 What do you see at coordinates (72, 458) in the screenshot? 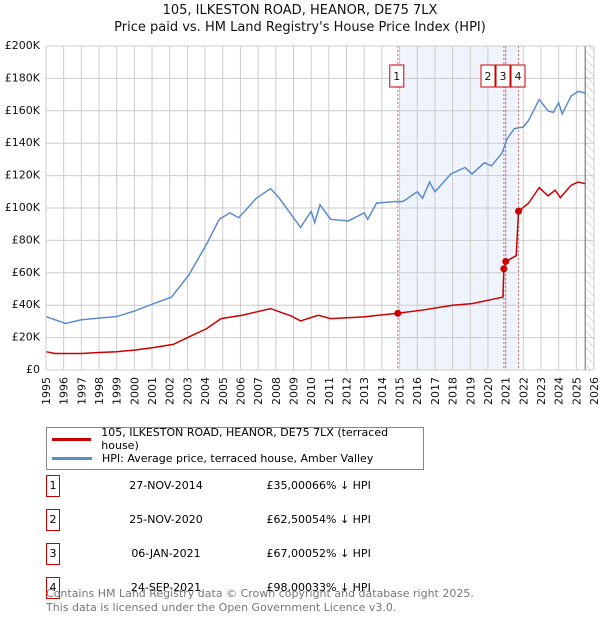
I see `legend-blue-line` at bounding box center [72, 458].